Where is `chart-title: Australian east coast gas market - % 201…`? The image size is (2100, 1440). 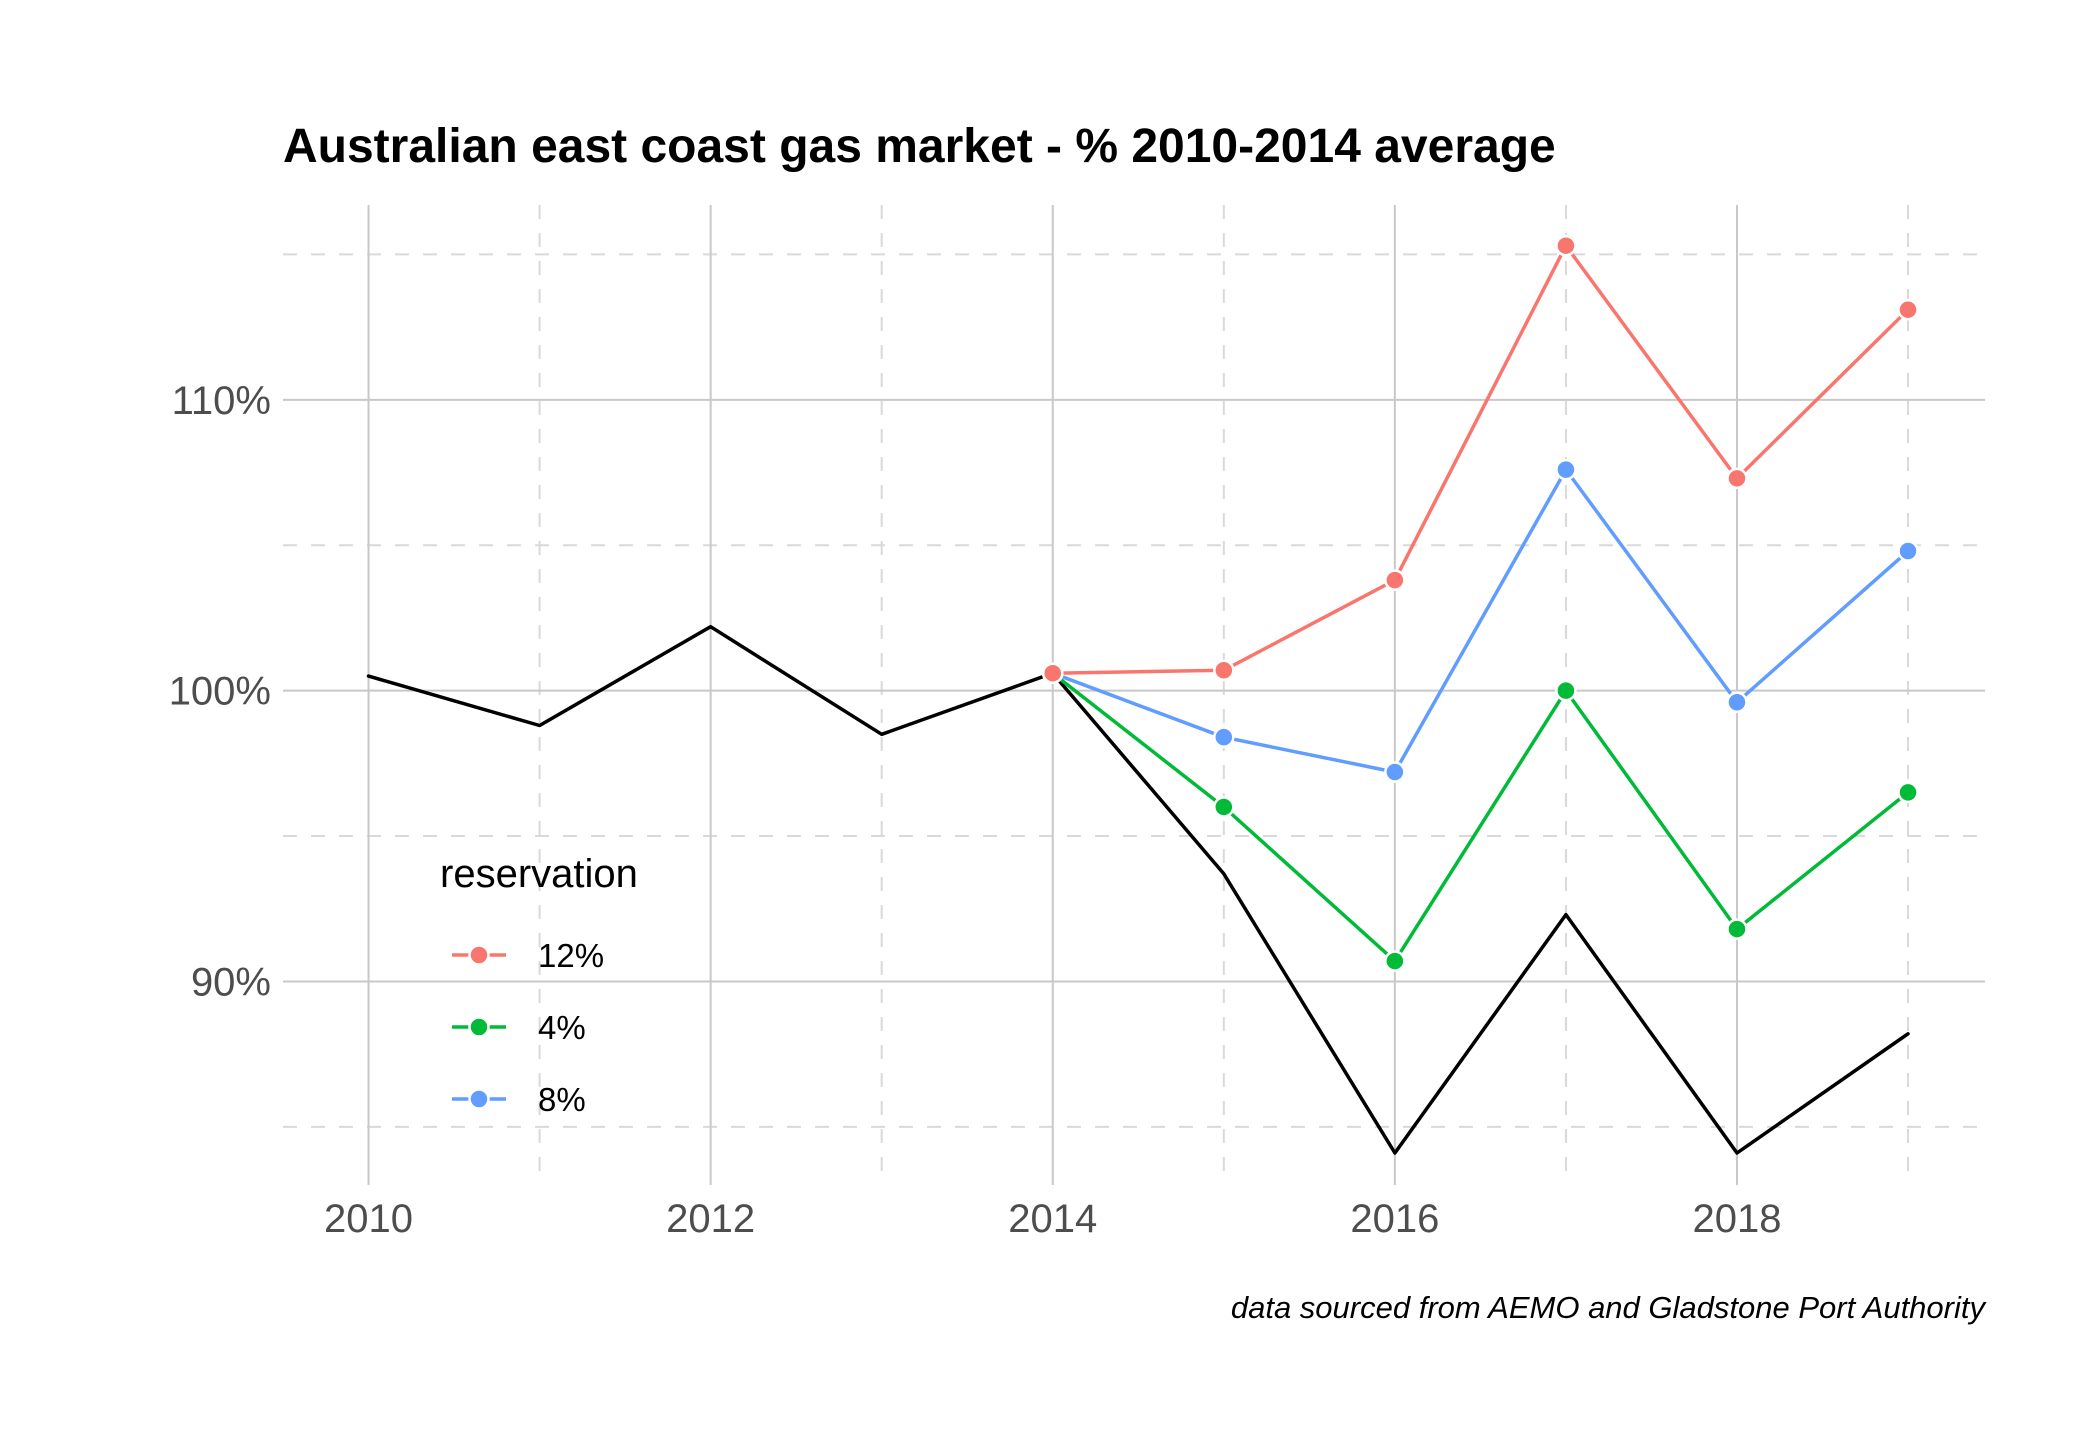 chart-title: Australian east coast gas market - % 201… is located at coordinates (919, 146).